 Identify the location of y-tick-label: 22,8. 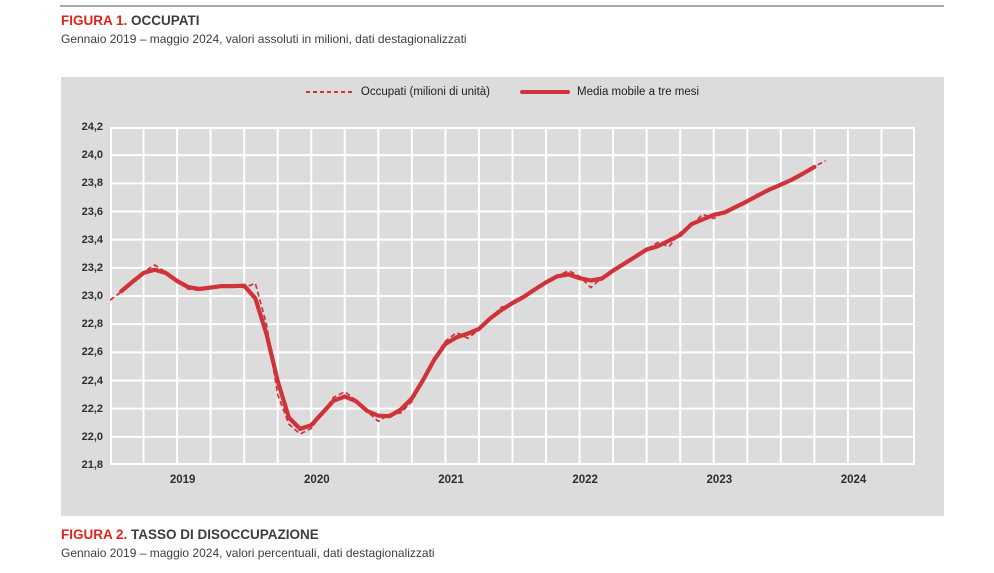
(92, 324).